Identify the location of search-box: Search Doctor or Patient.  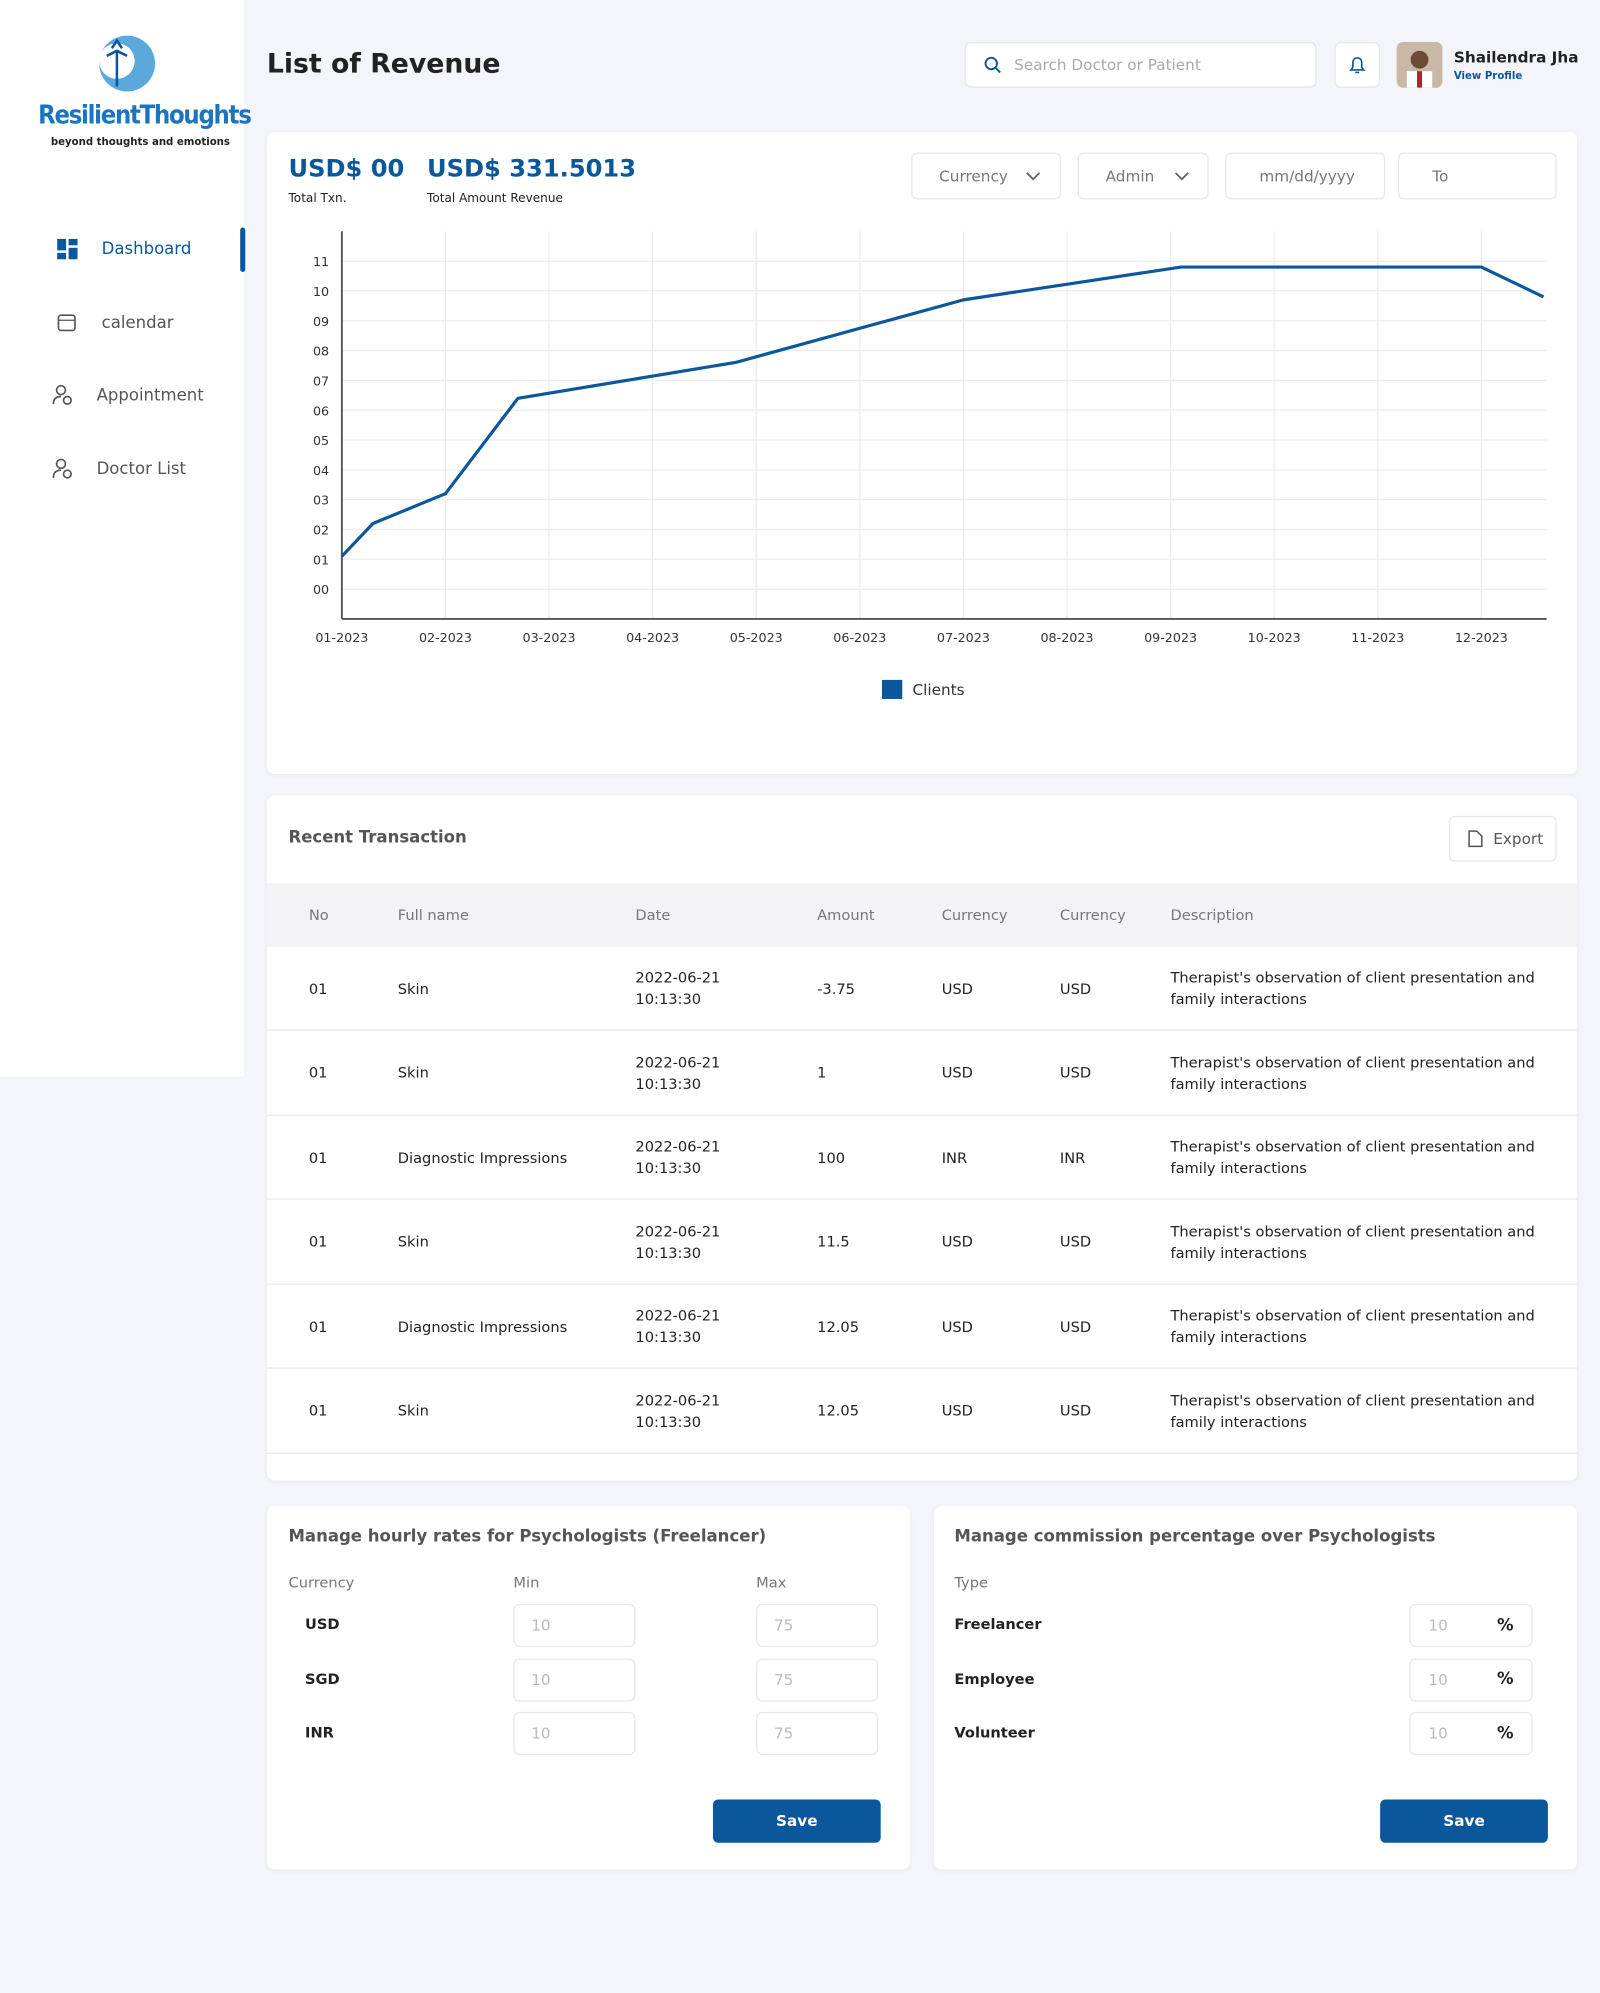
(1140, 64).